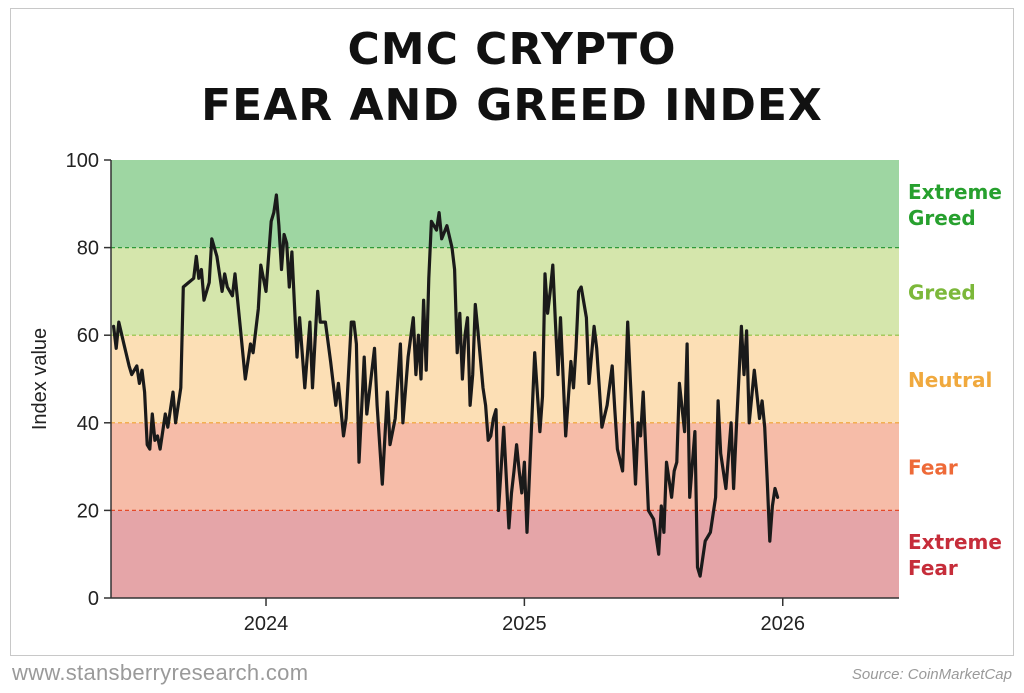 Image resolution: width=1024 pixels, height=693 pixels. I want to click on x-tick-label-2025: 2025, so click(524, 624).